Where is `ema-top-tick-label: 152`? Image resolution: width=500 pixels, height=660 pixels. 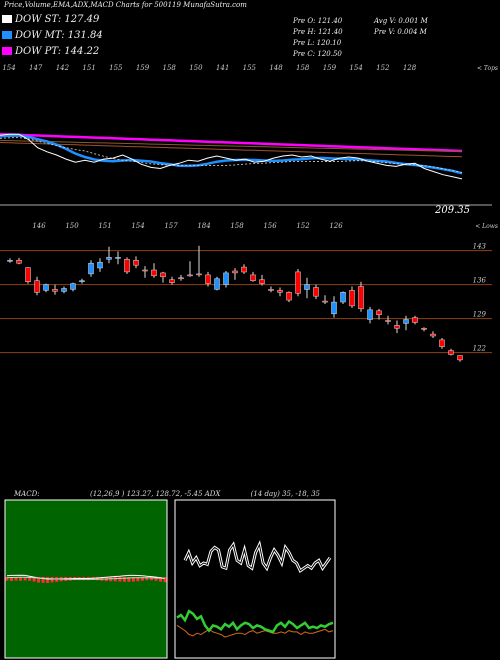 ema-top-tick-label: 152 is located at coordinates (383, 68).